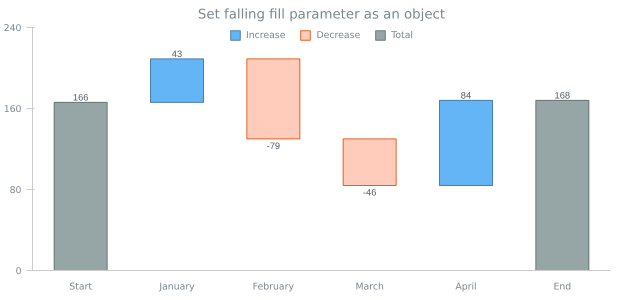 This screenshot has width=620, height=300. Describe the element at coordinates (562, 287) in the screenshot. I see `x-tick-label: End` at that location.